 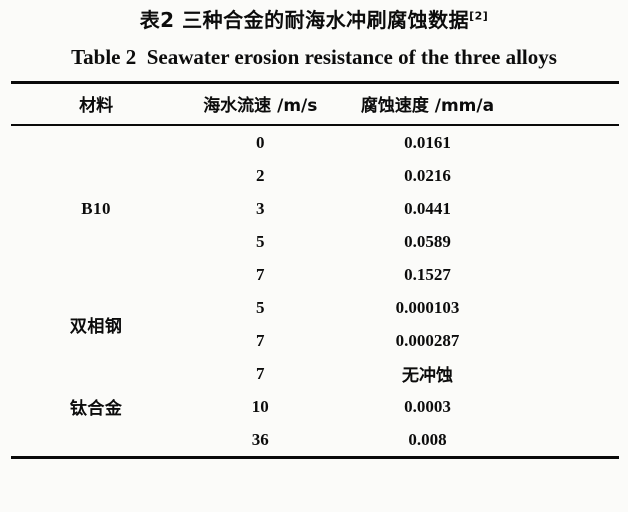 What do you see at coordinates (427, 406) in the screenshot?
I see `corrosion-rate-cell: 0.0003` at bounding box center [427, 406].